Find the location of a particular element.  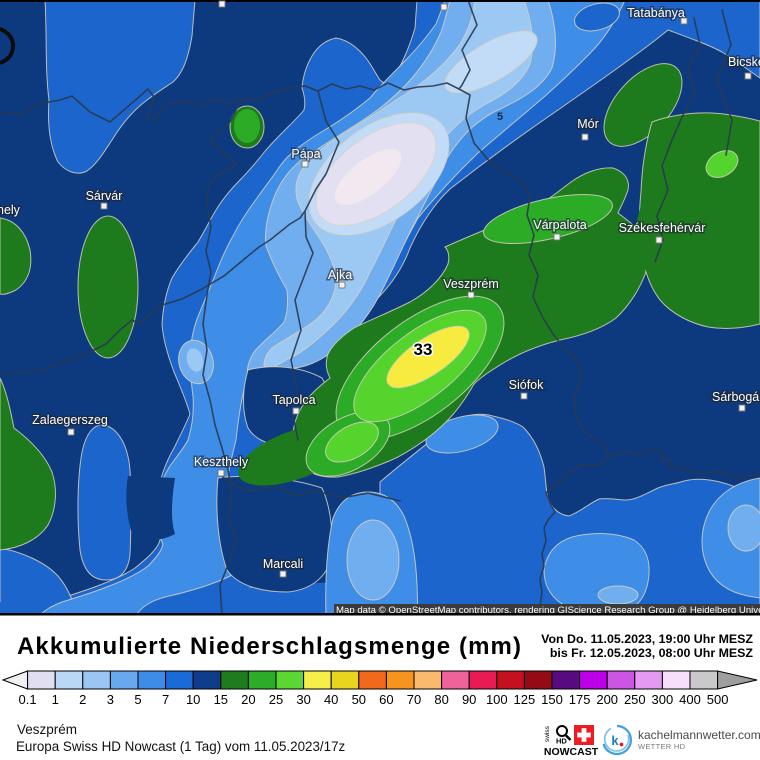

svg-text: 250 is located at coordinates (635, 699).